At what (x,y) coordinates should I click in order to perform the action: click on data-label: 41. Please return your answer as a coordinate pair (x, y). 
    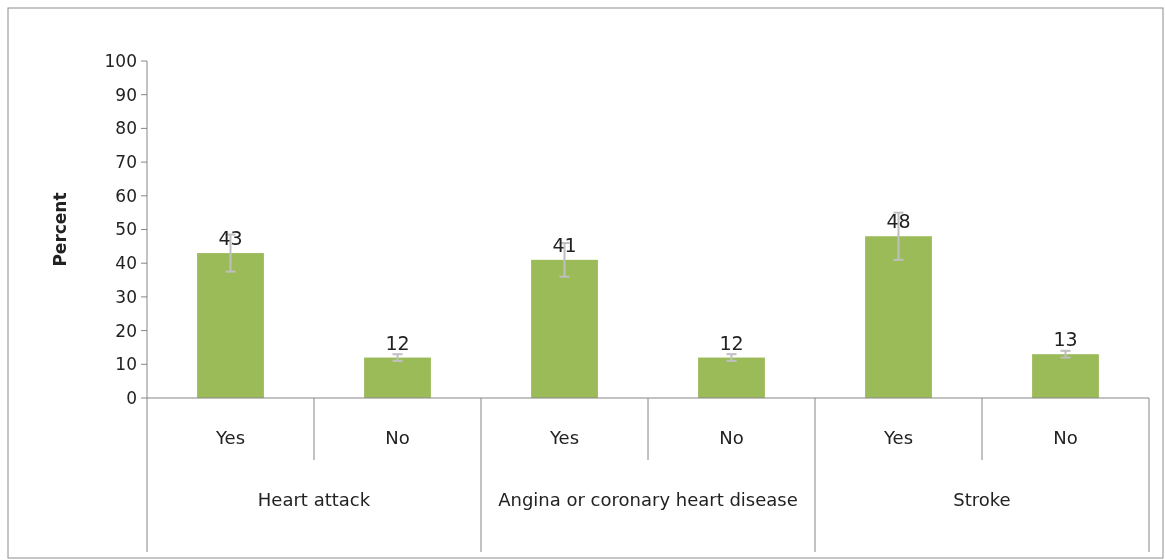
    Looking at the image, I should click on (564, 244).